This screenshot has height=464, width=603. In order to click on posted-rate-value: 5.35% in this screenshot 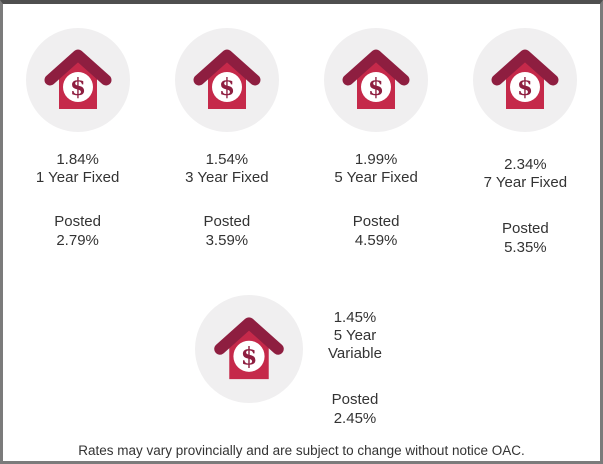, I will do `click(525, 247)`.